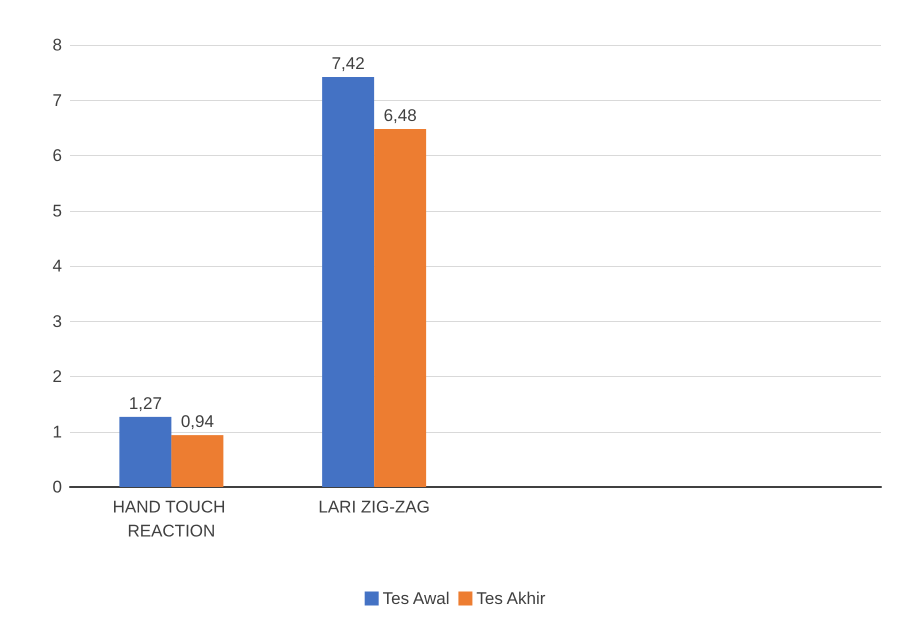  Describe the element at coordinates (57, 432) in the screenshot. I see `y-tick-label: 1` at that location.